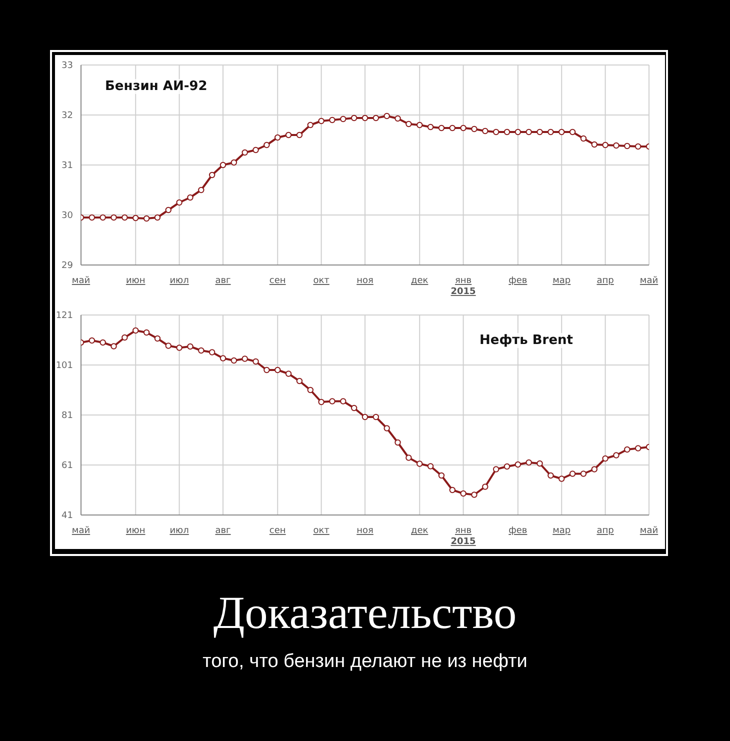 The height and width of the screenshot is (741, 730). What do you see at coordinates (605, 281) in the screenshot?
I see `x-tick-label: апр` at bounding box center [605, 281].